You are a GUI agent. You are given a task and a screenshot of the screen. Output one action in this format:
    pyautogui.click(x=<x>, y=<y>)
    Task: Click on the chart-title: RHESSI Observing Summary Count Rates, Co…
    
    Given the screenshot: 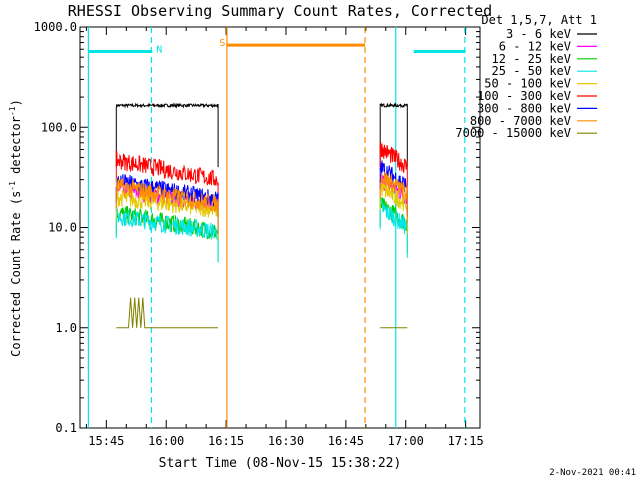 What is the action you would take?
    pyautogui.click(x=280, y=11)
    